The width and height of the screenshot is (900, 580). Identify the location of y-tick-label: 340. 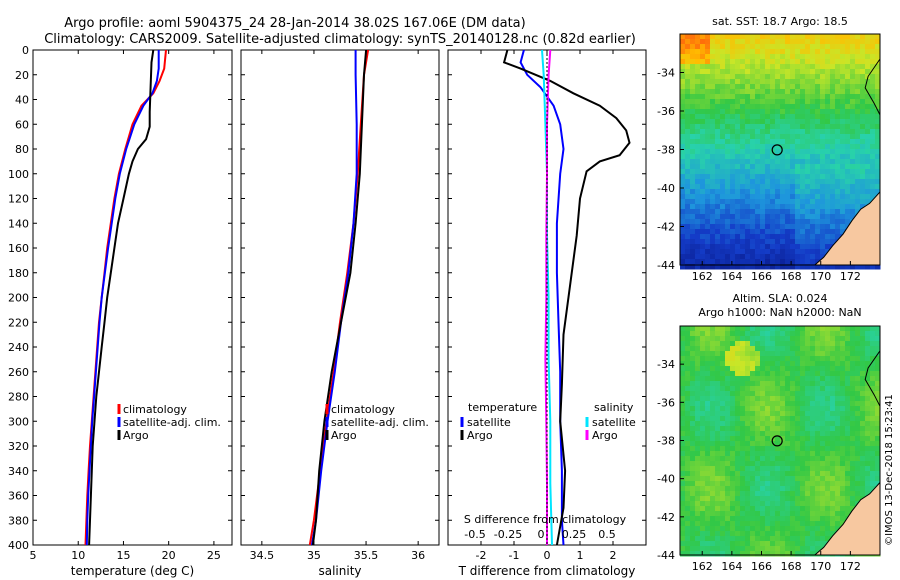
(18, 471).